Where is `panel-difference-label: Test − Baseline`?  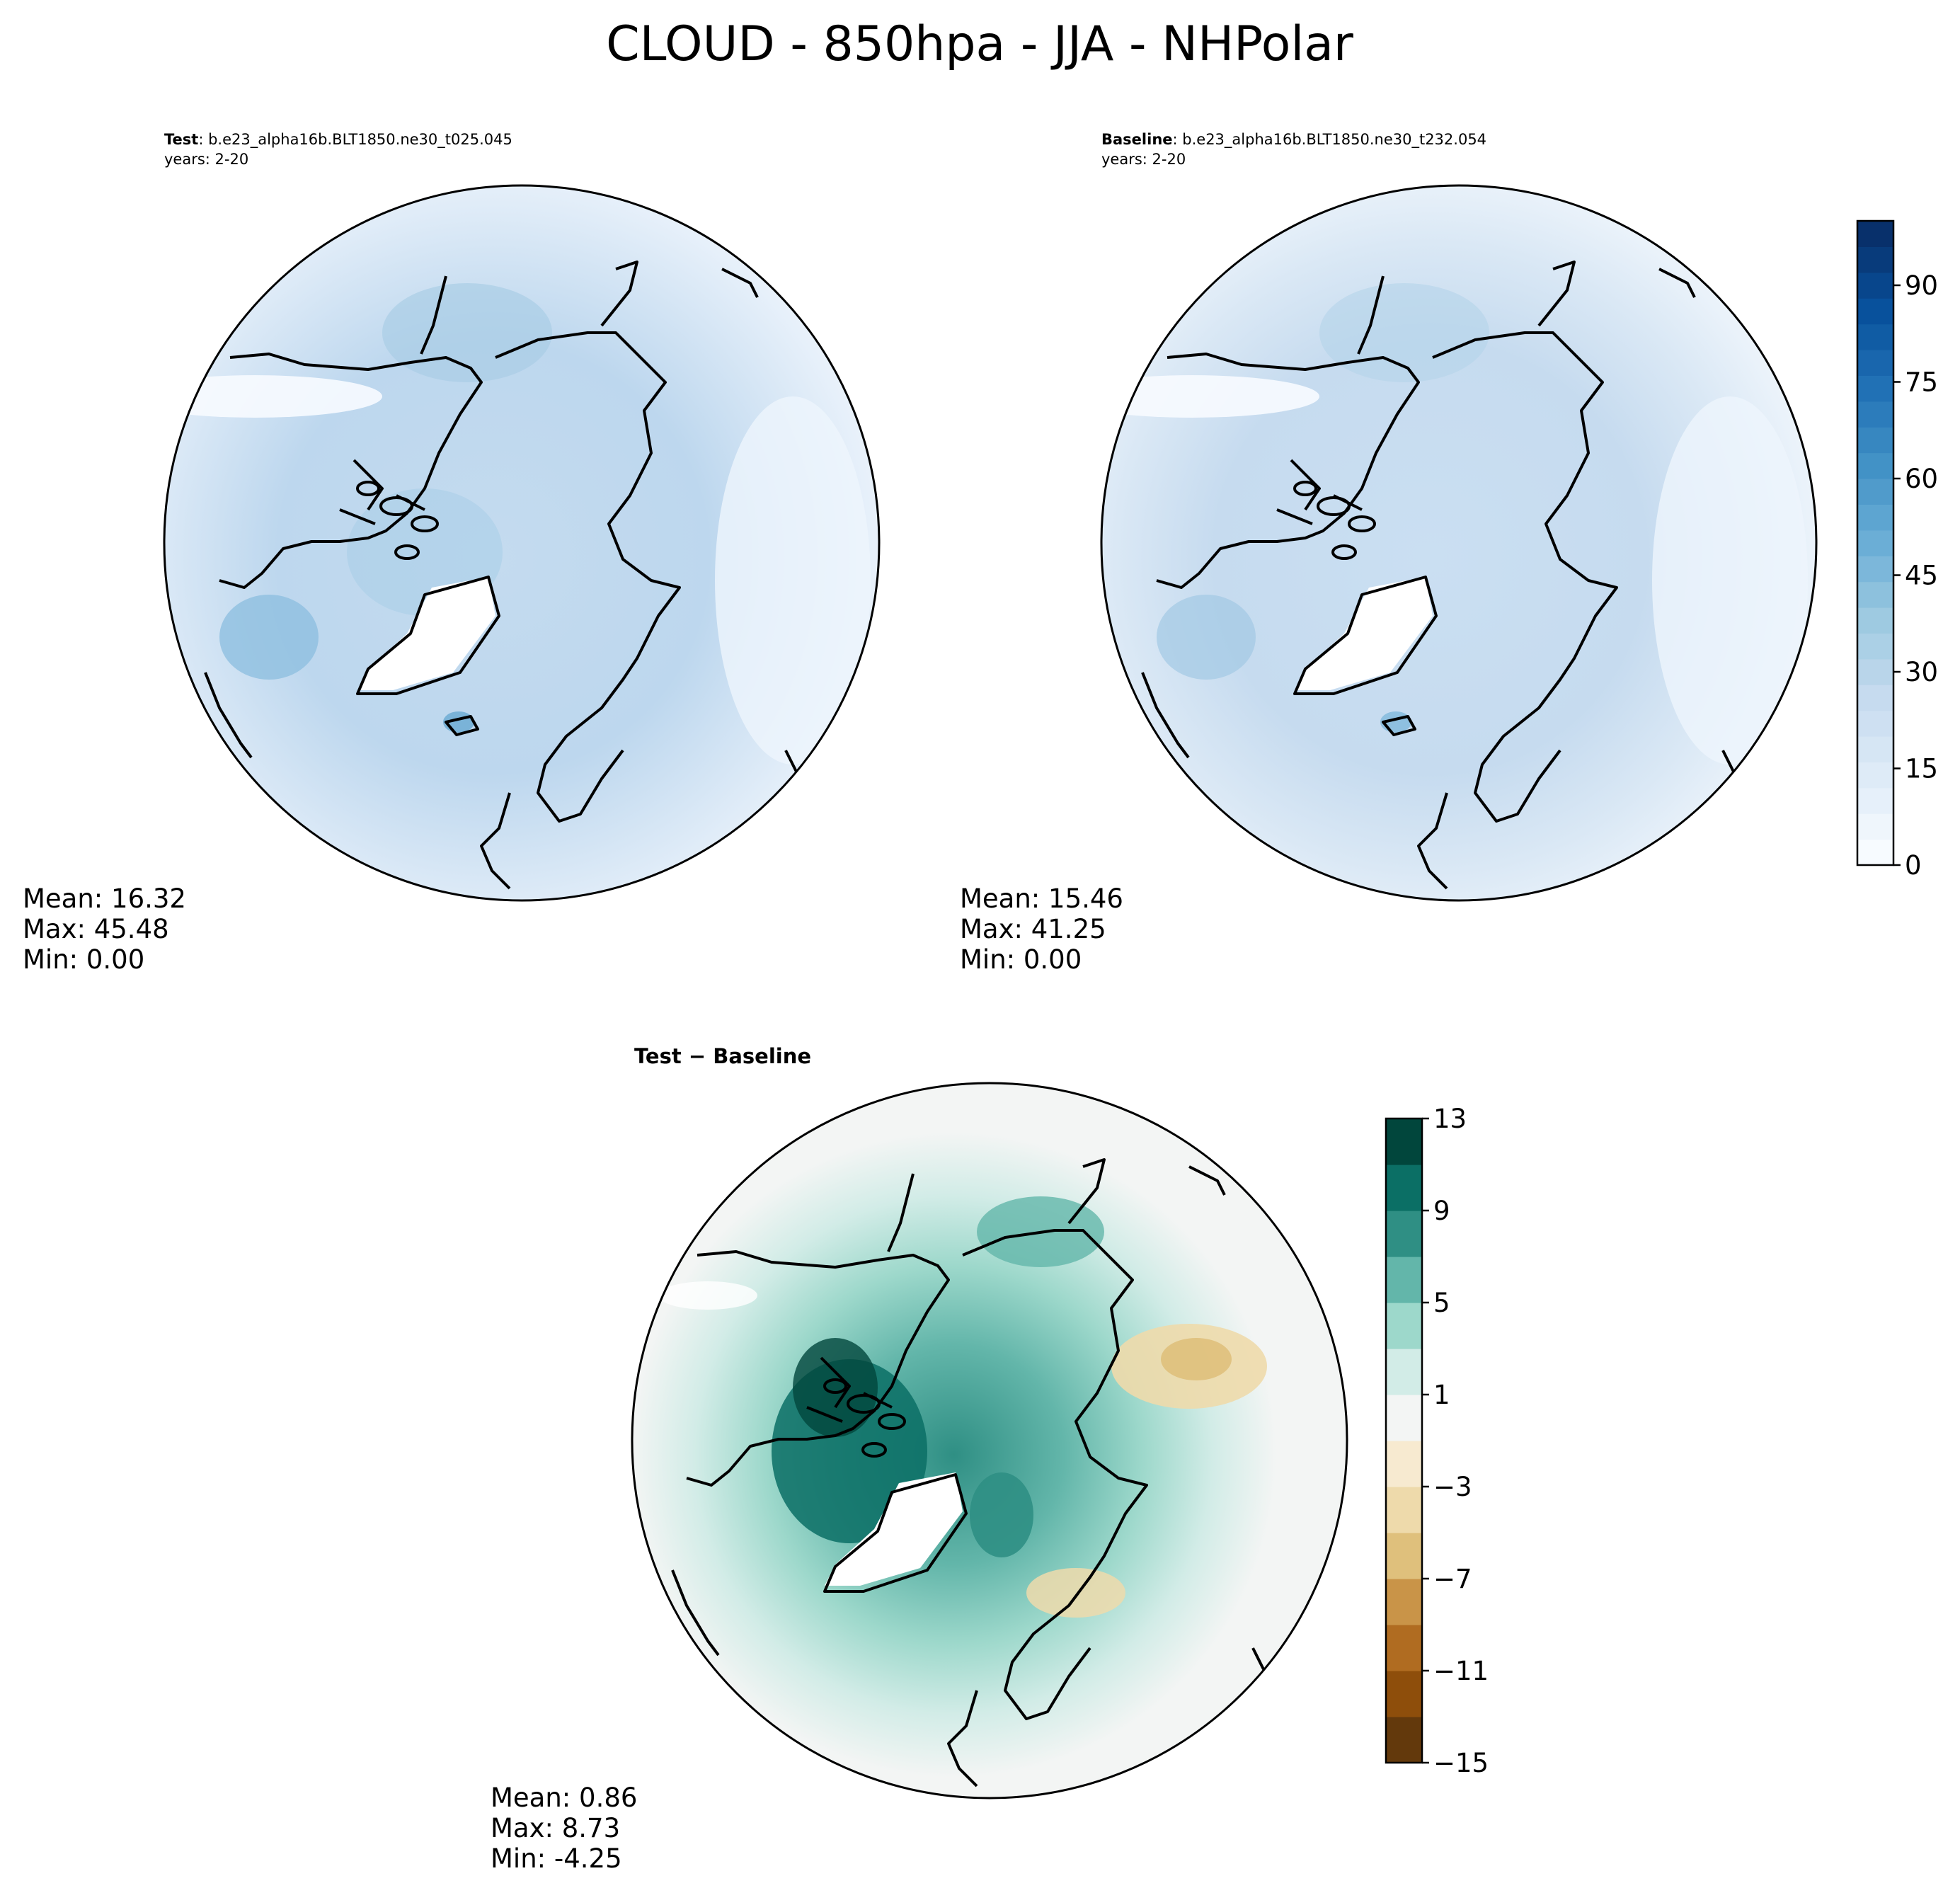
panel-difference-label: Test − Baseline is located at coordinates (722, 1056).